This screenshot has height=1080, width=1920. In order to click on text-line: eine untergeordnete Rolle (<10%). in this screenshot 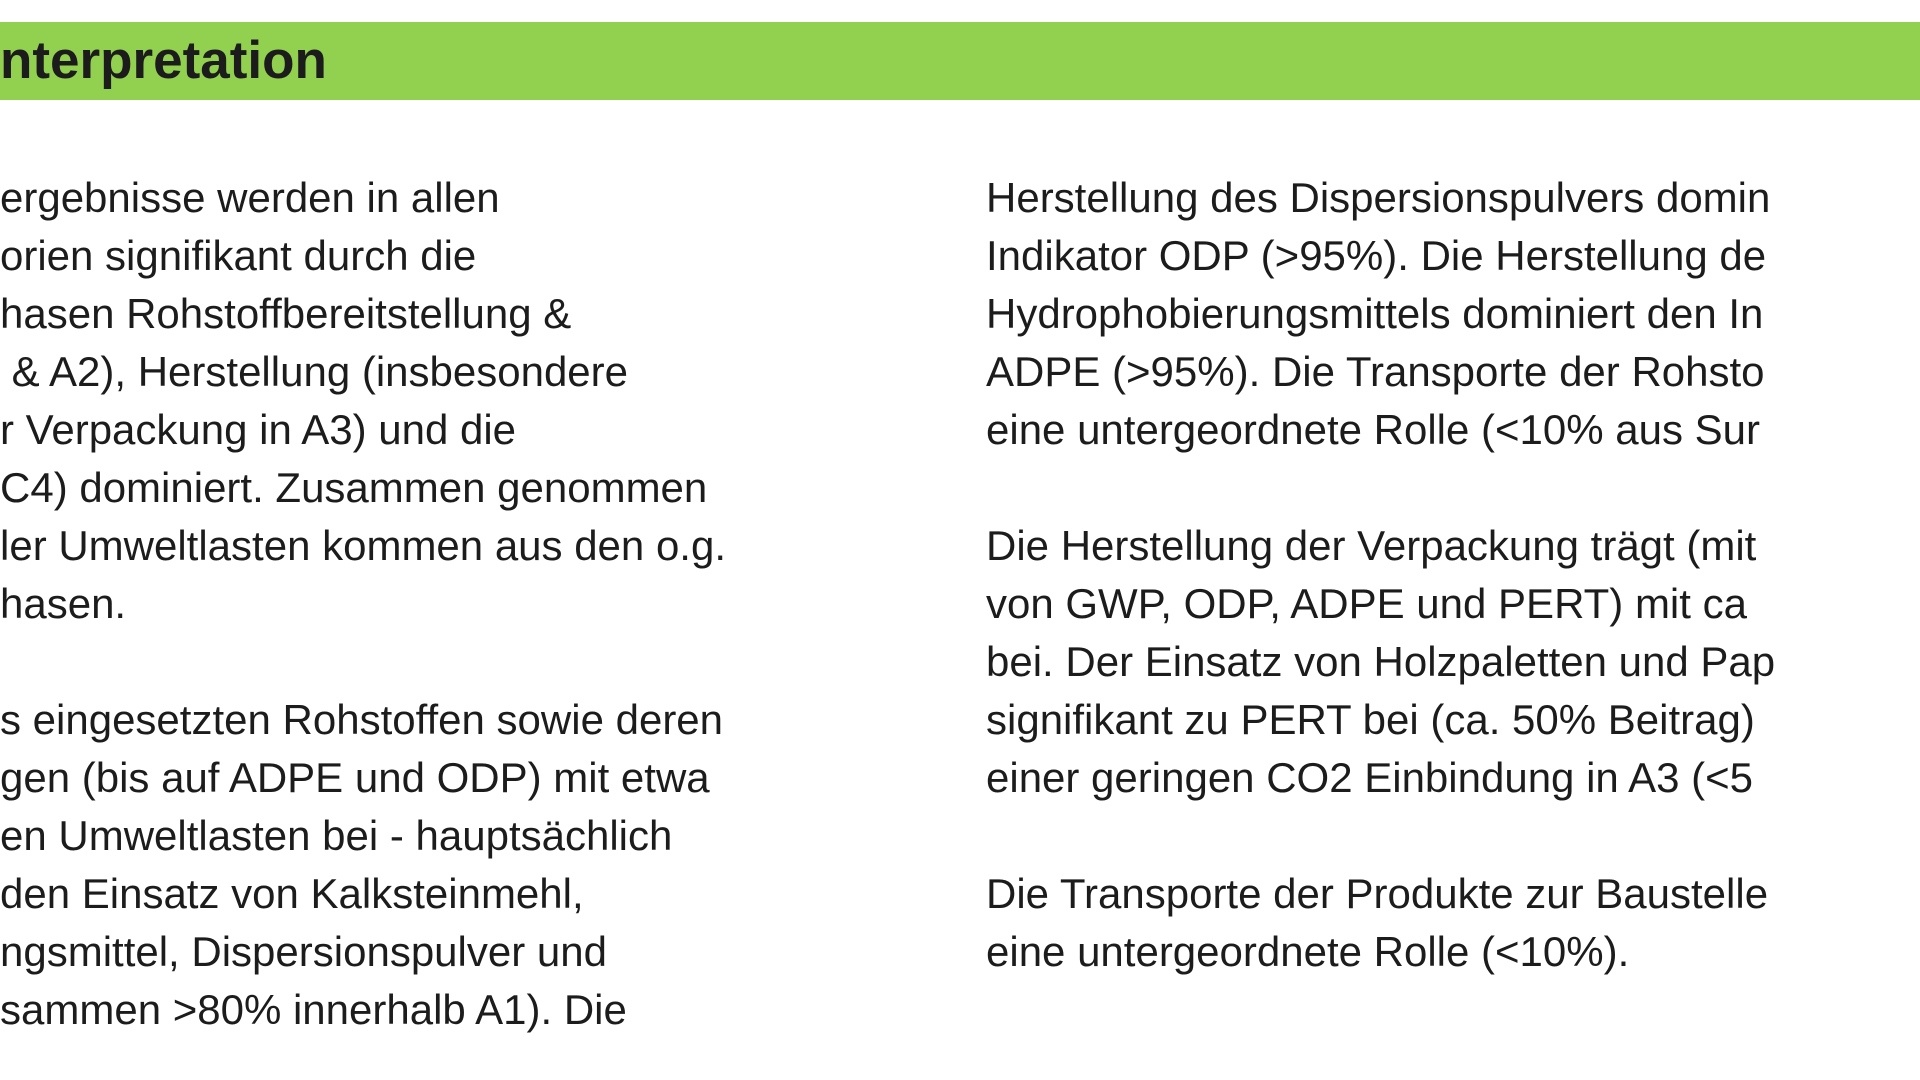, I will do `click(1308, 951)`.